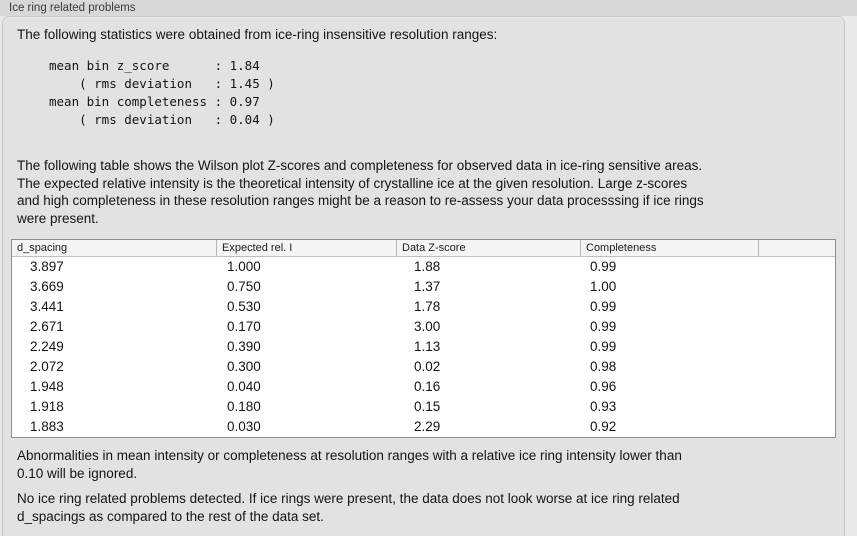 The image size is (857, 536). I want to click on table-cell: 0.16, so click(427, 386).